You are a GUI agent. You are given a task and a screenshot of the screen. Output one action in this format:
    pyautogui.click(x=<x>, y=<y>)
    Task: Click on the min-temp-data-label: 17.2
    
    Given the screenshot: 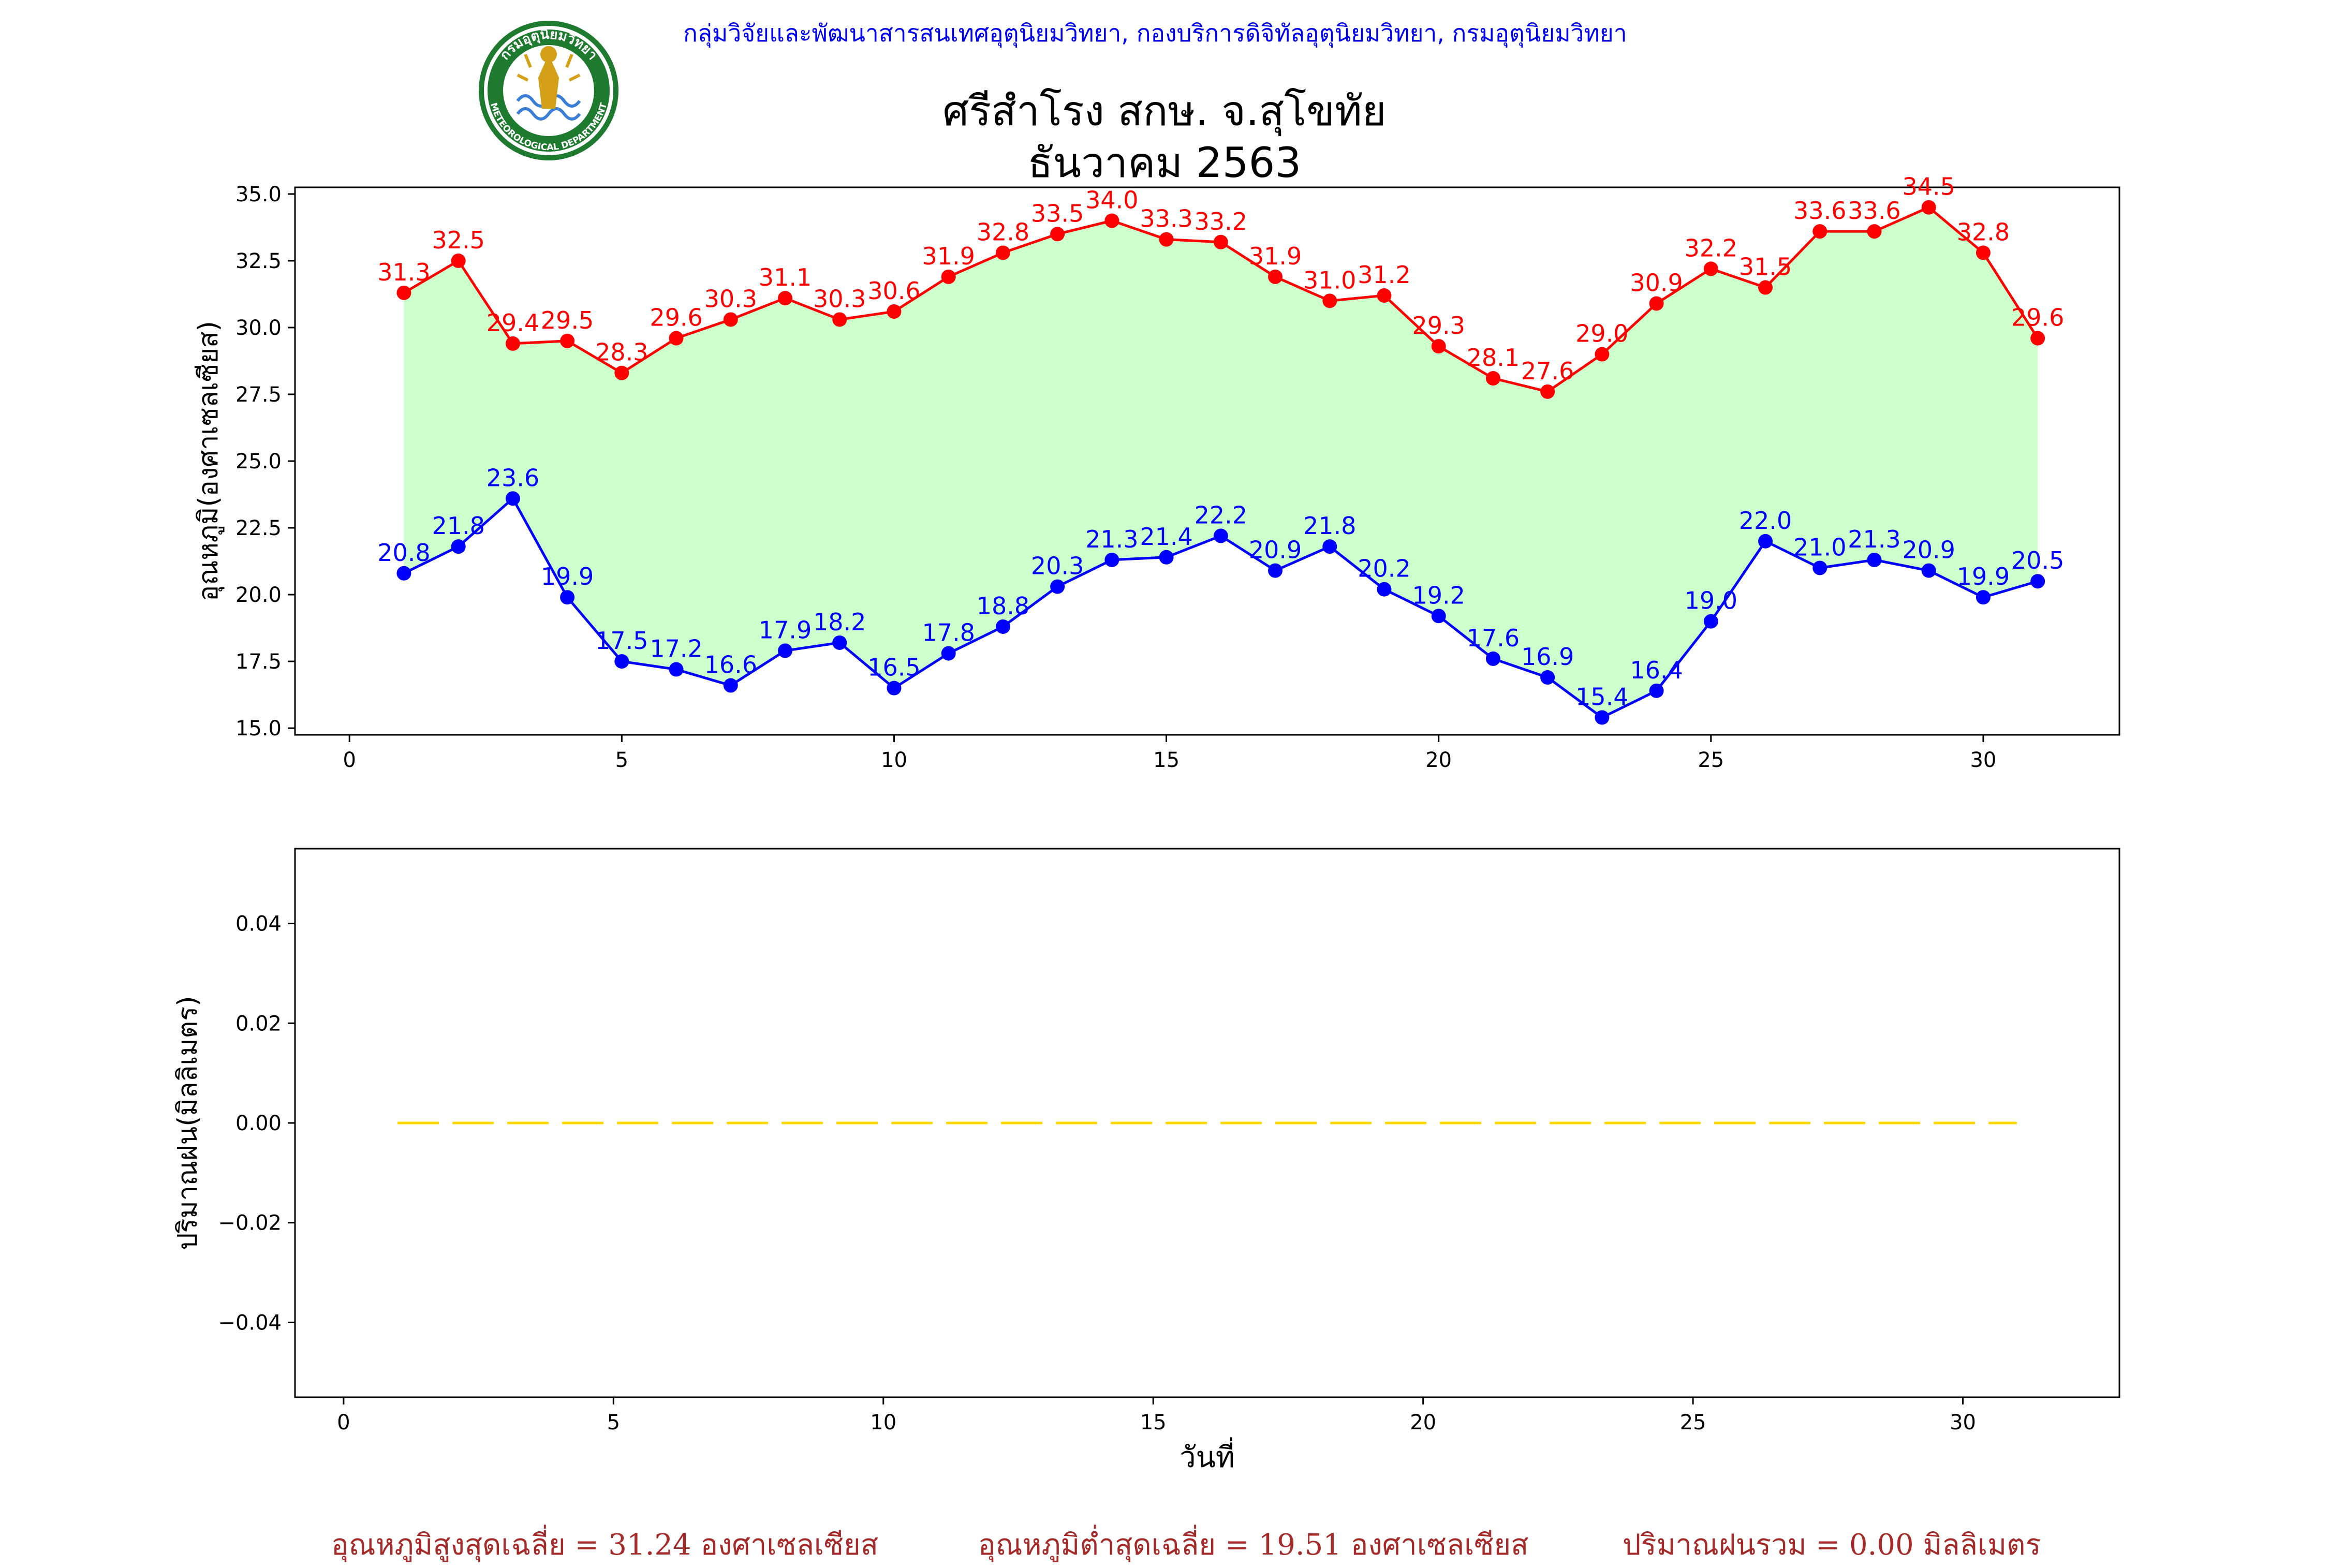 What is the action you would take?
    pyautogui.click(x=676, y=649)
    